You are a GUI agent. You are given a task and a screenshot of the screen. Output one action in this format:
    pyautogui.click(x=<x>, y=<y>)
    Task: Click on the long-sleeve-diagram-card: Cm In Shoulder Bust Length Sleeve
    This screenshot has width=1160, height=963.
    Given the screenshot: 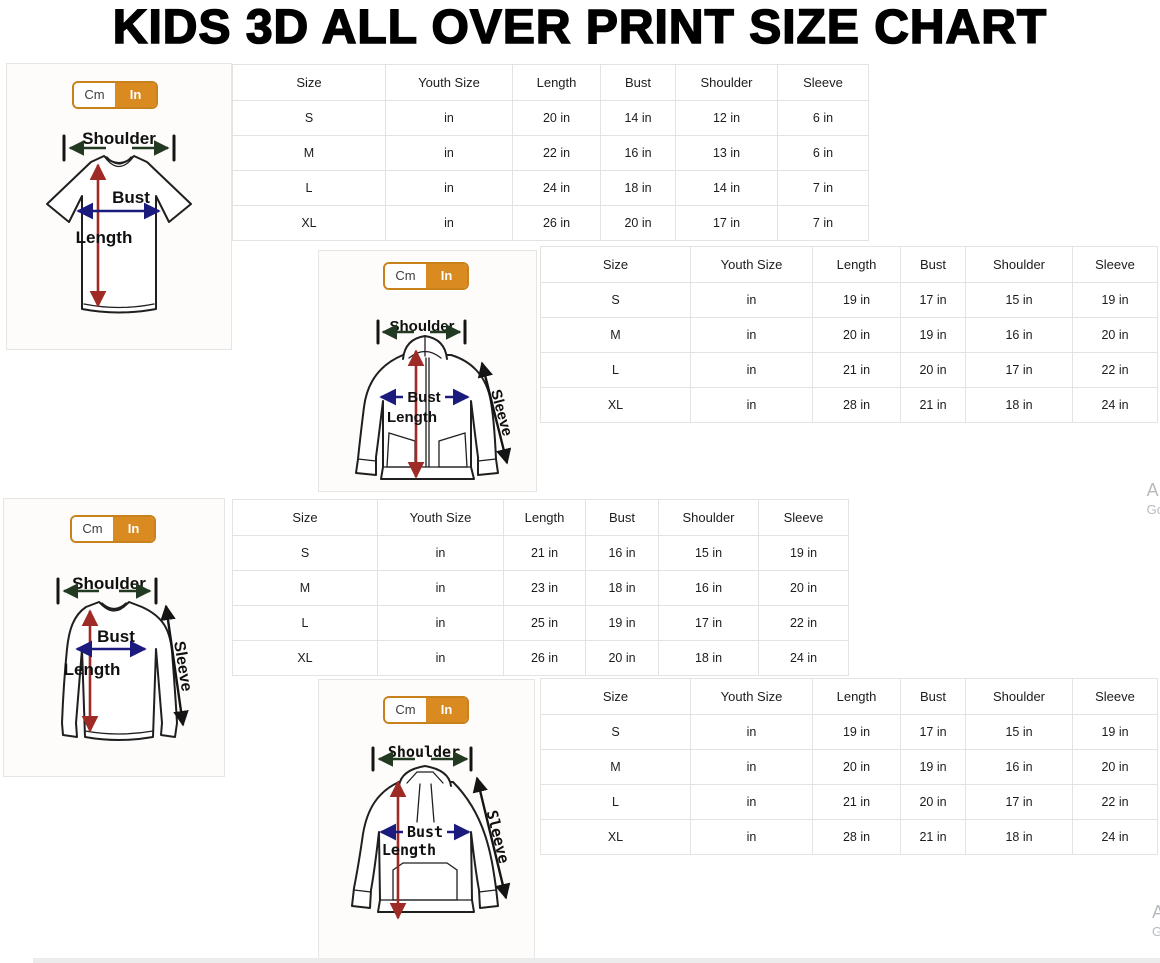 What is the action you would take?
    pyautogui.click(x=114, y=637)
    